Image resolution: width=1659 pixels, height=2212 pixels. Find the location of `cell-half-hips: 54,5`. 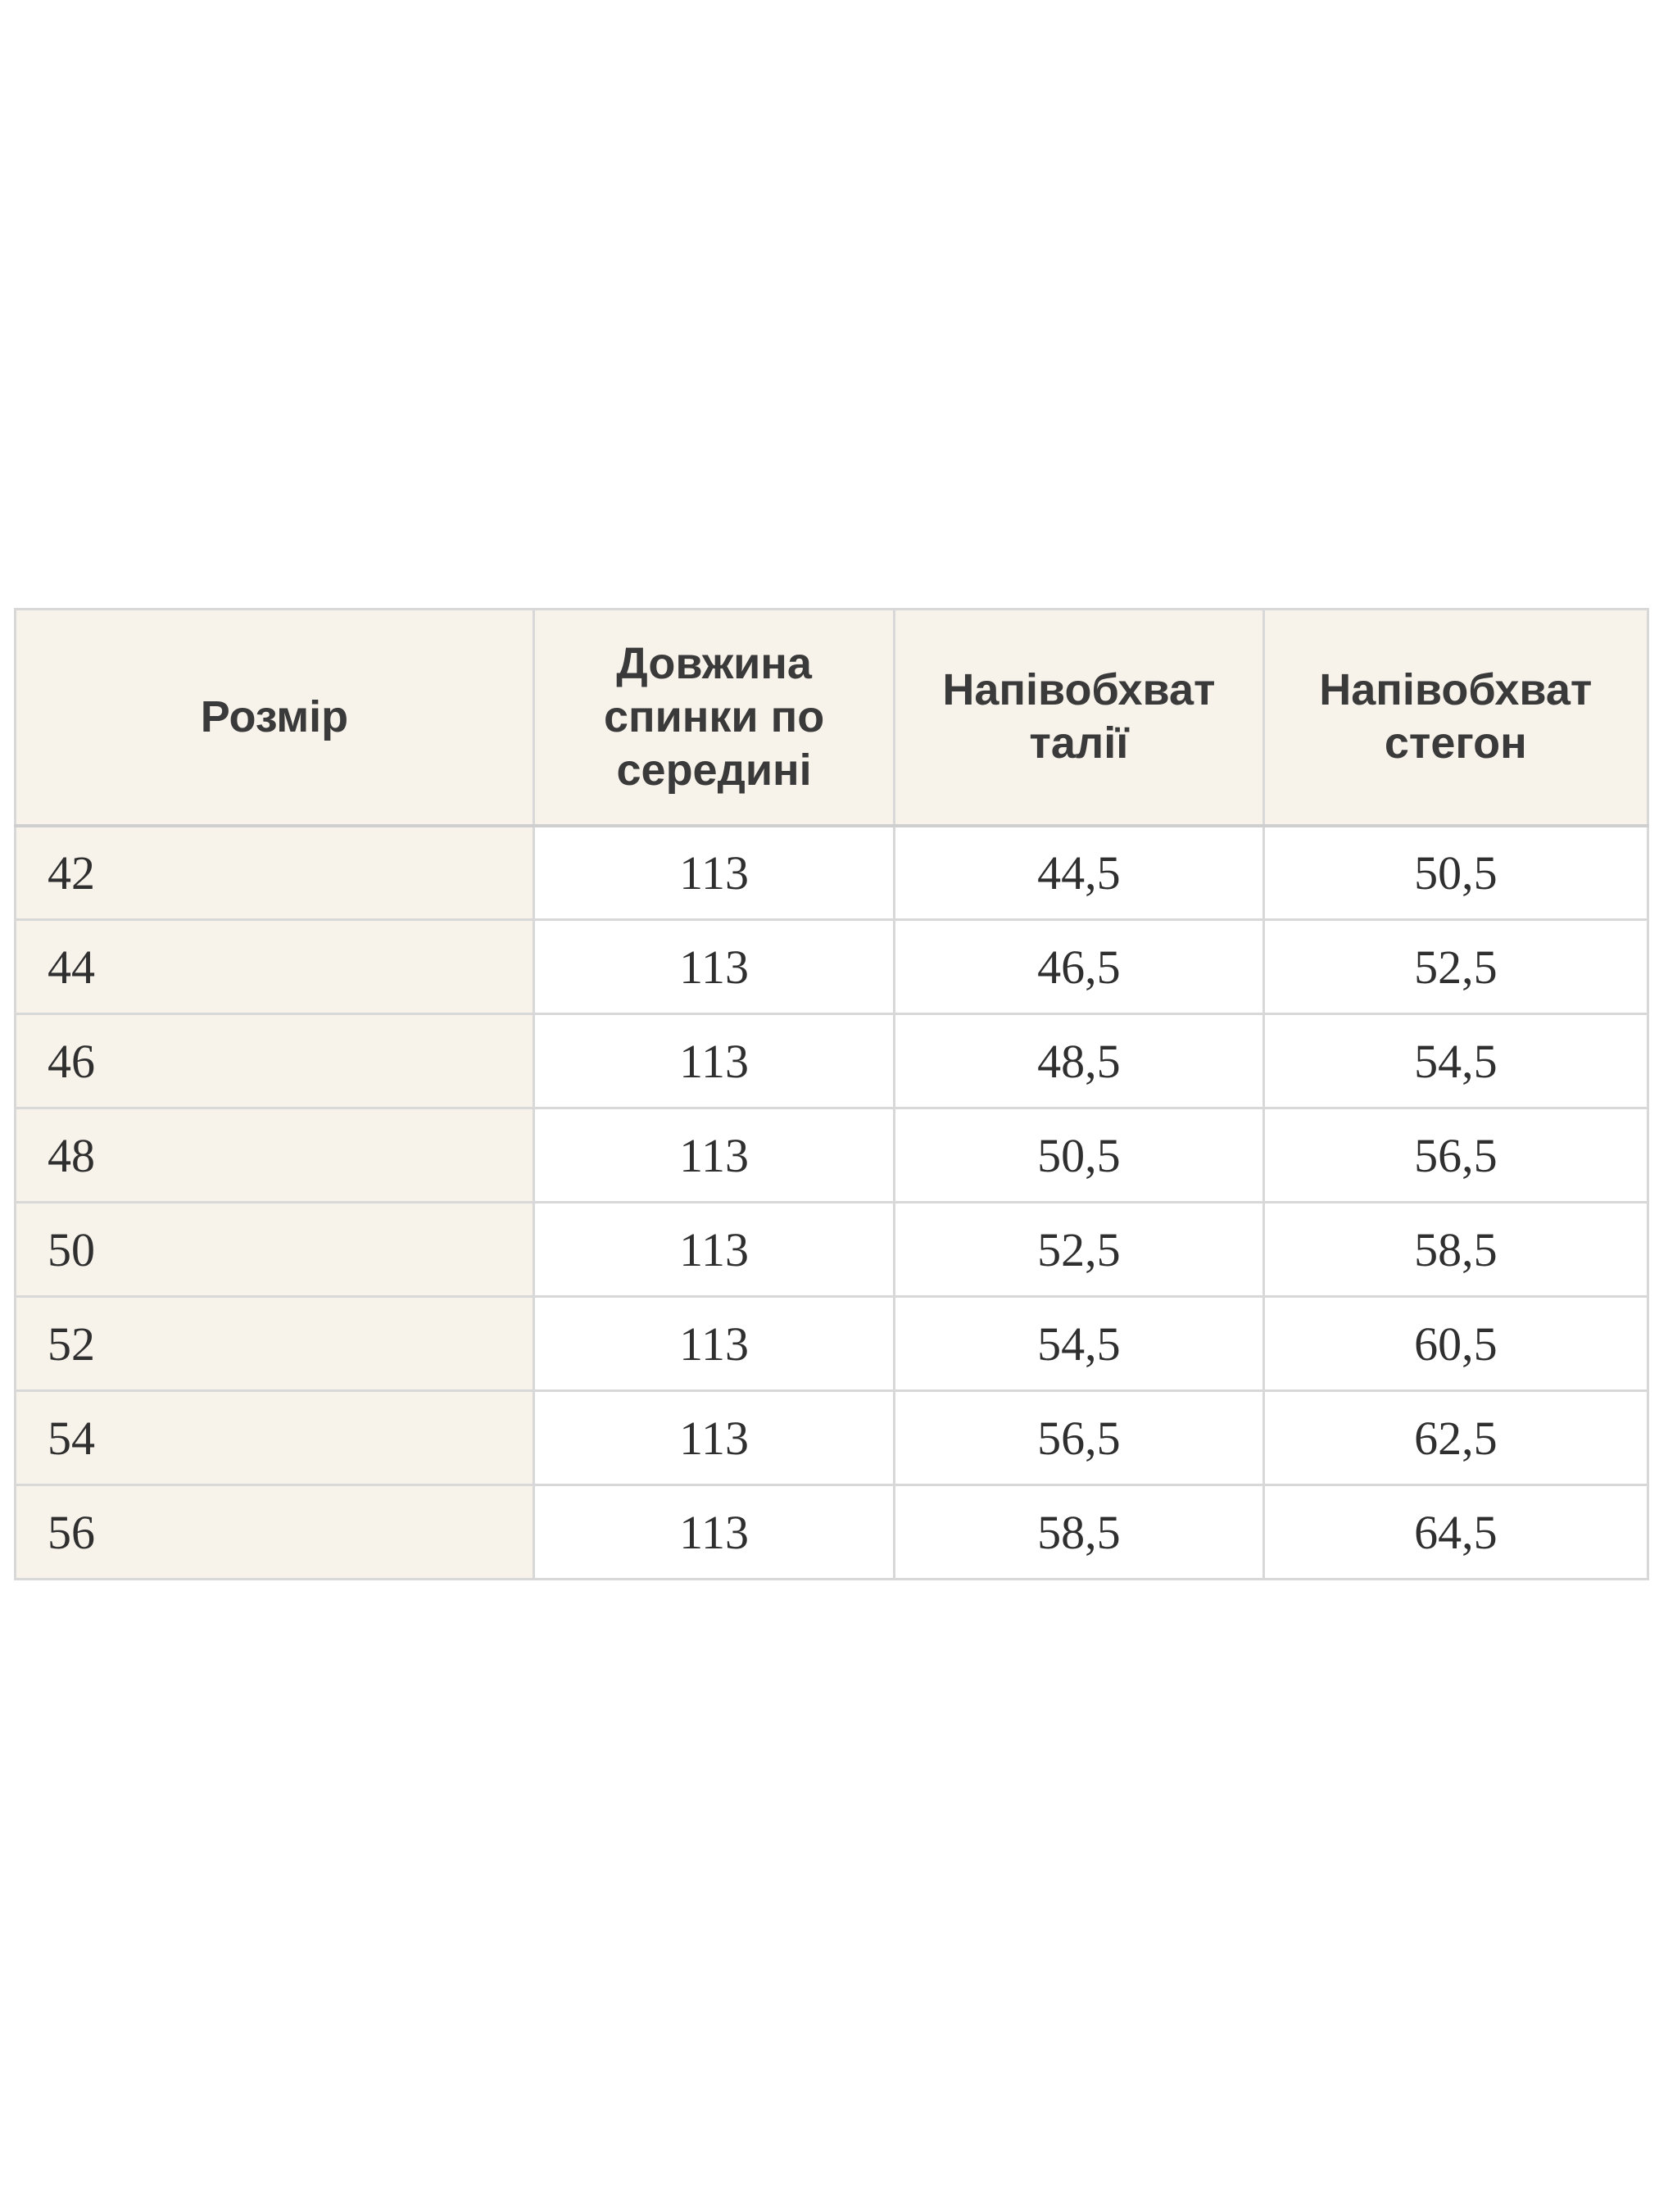

cell-half-hips: 54,5 is located at coordinates (1456, 1061).